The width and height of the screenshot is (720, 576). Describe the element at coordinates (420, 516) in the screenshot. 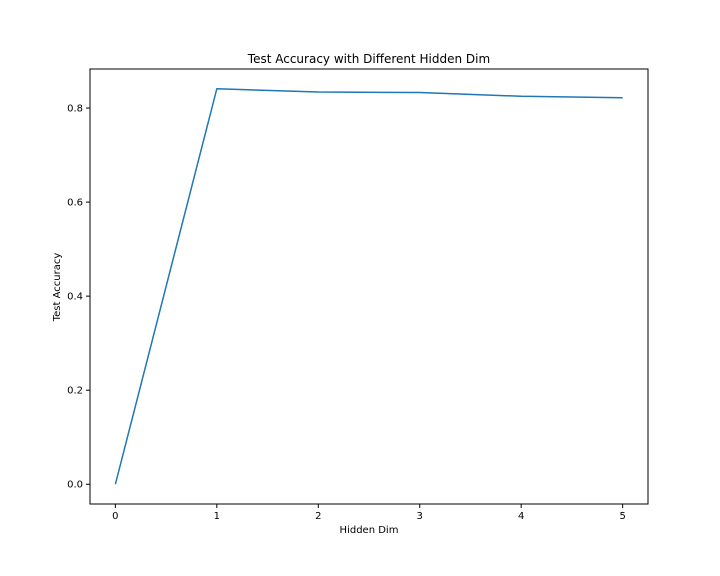

I see `x-tick-label: 3` at that location.